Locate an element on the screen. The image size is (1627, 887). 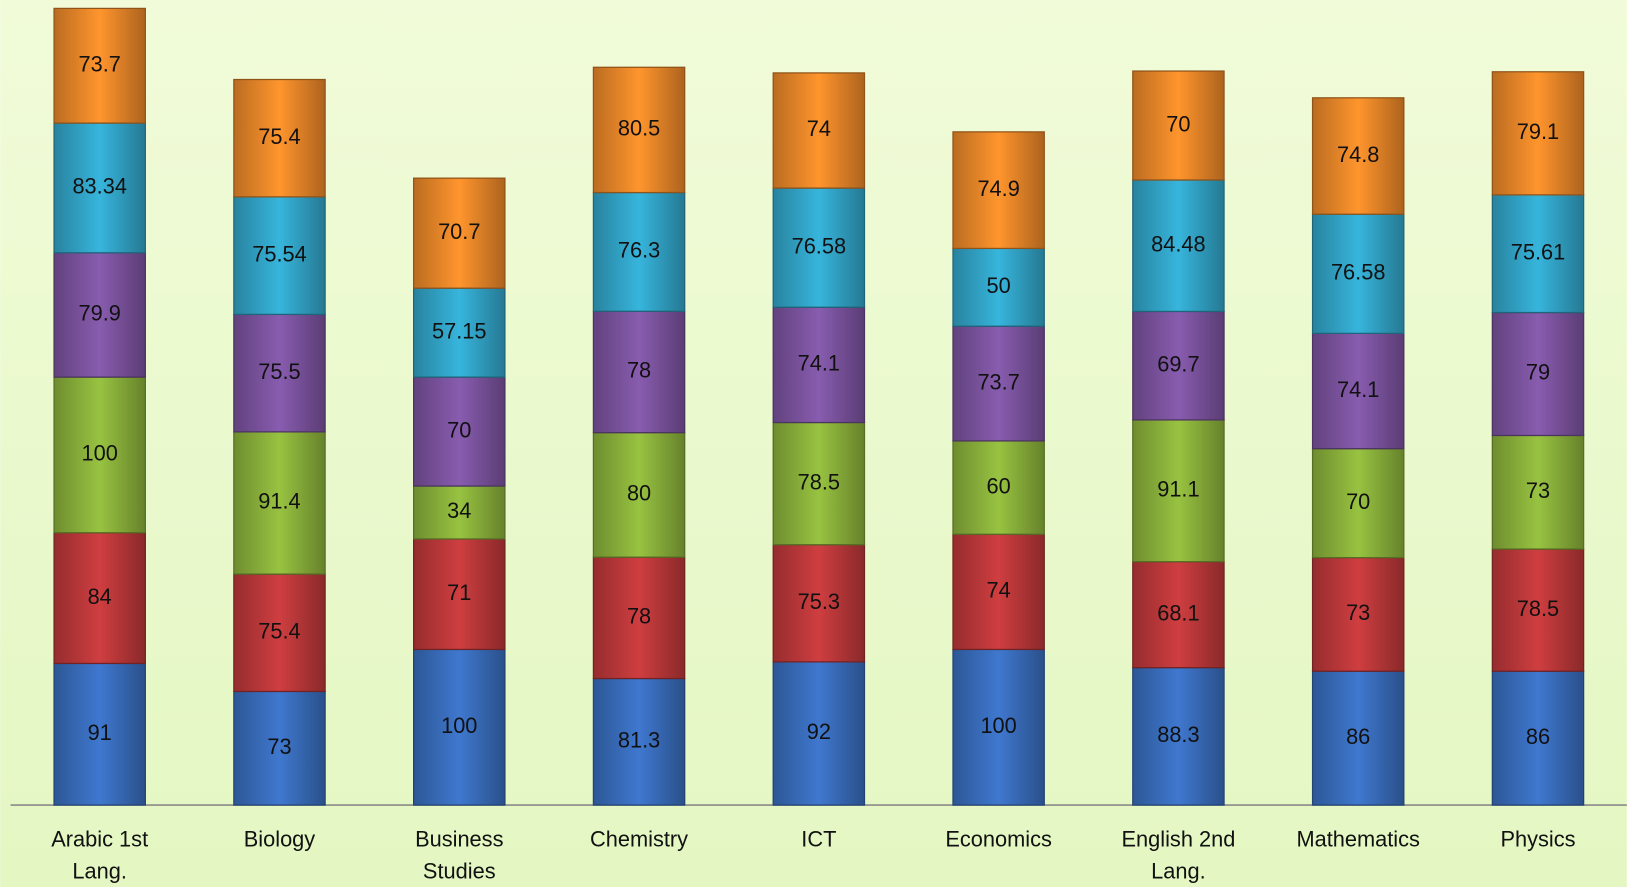
data-label: 88.3 is located at coordinates (1178, 734).